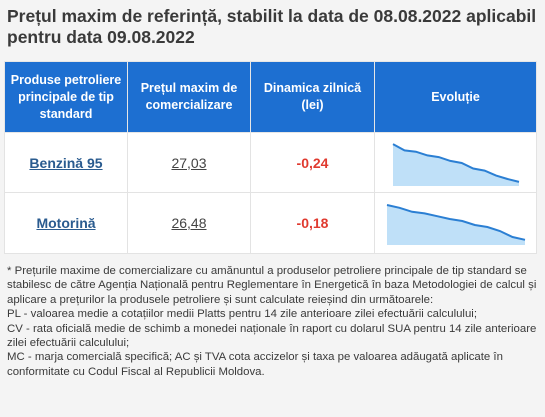 The height and width of the screenshot is (417, 545). What do you see at coordinates (312, 97) in the screenshot?
I see `header-daily-change: Dinamica zilnică (lei)` at bounding box center [312, 97].